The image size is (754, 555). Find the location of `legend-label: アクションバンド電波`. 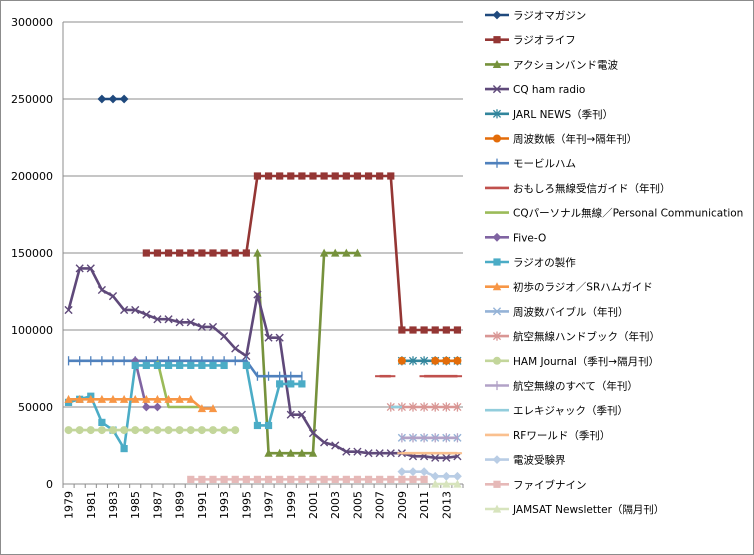

legend-label: アクションバンド電波 is located at coordinates (565, 64).